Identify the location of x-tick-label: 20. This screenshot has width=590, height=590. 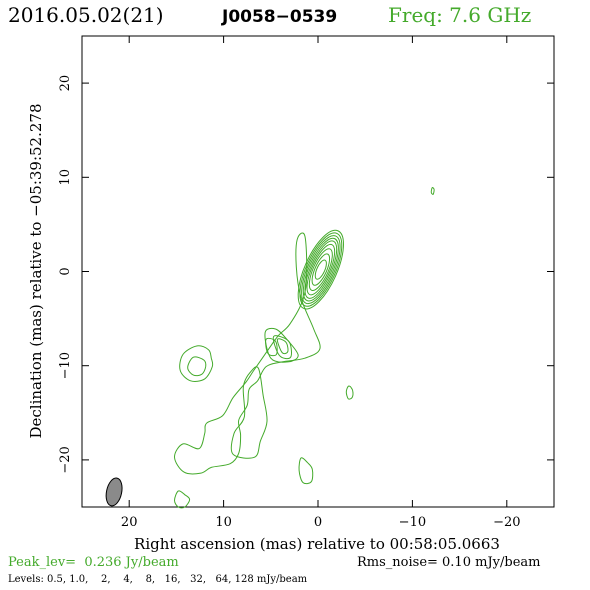
(129, 522).